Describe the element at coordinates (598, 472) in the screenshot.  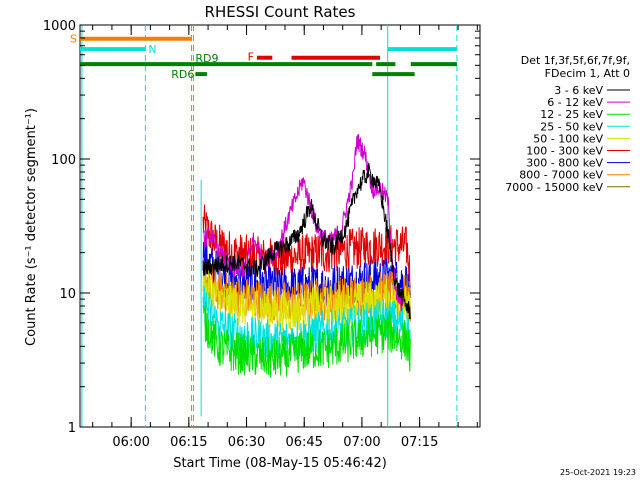
I see `footer-timestamp: 25-Oct-2021 19:23` at that location.